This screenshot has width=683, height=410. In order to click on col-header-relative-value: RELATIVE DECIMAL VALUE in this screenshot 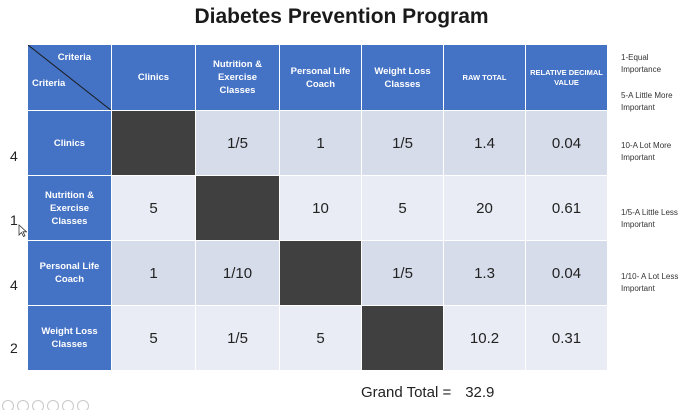, I will do `click(566, 77)`.